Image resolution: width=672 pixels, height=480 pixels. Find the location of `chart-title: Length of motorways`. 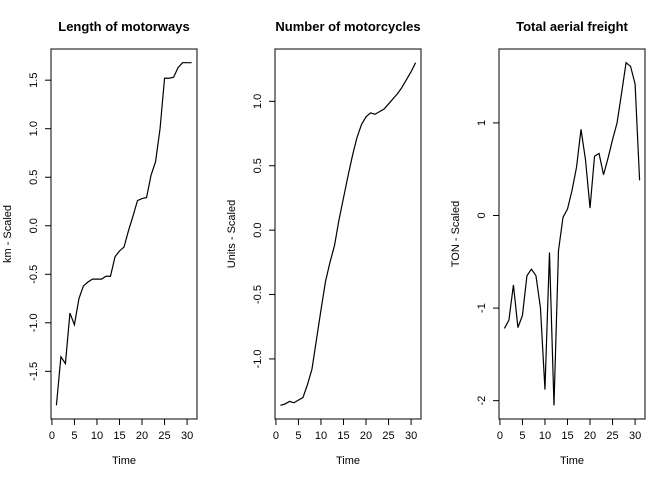

chart-title: Length of motorways is located at coordinates (123, 26).